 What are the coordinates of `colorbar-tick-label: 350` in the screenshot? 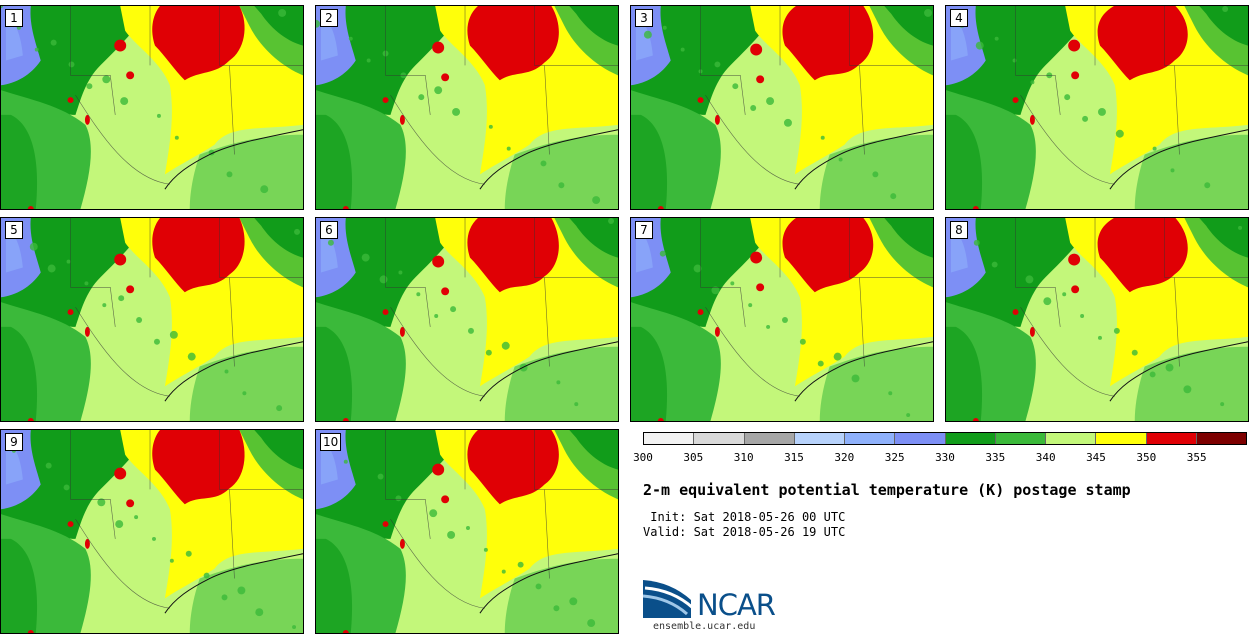 It's located at (1146, 457).